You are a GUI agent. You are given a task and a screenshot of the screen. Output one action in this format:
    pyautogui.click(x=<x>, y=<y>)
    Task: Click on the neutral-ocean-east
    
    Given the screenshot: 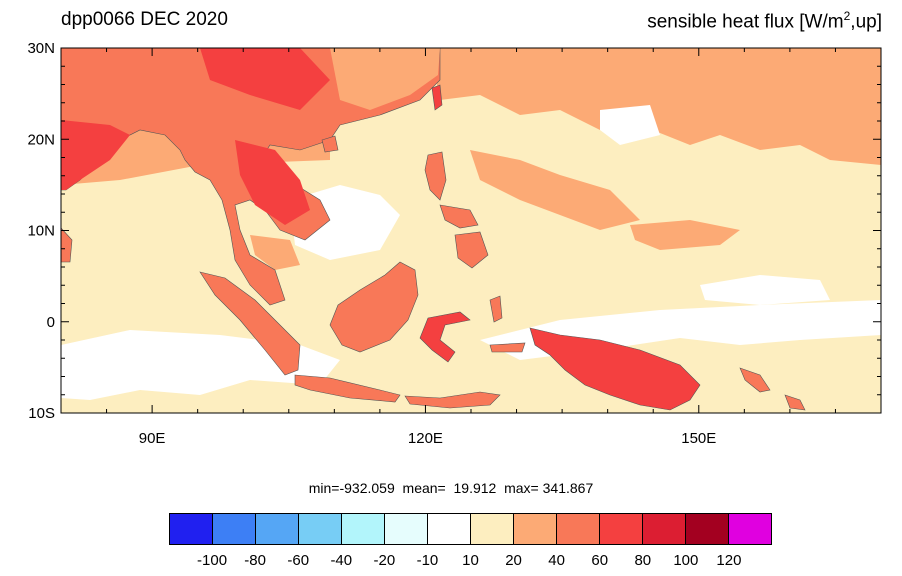 What is the action you would take?
    pyautogui.click(x=765, y=290)
    